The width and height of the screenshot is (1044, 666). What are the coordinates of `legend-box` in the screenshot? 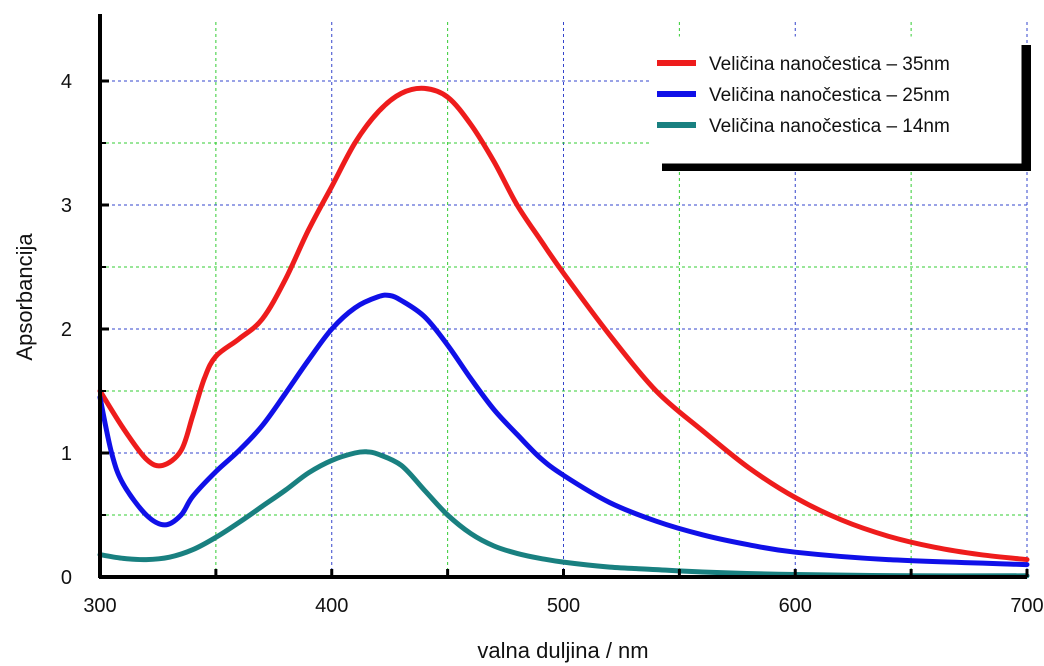 It's located at (836, 100).